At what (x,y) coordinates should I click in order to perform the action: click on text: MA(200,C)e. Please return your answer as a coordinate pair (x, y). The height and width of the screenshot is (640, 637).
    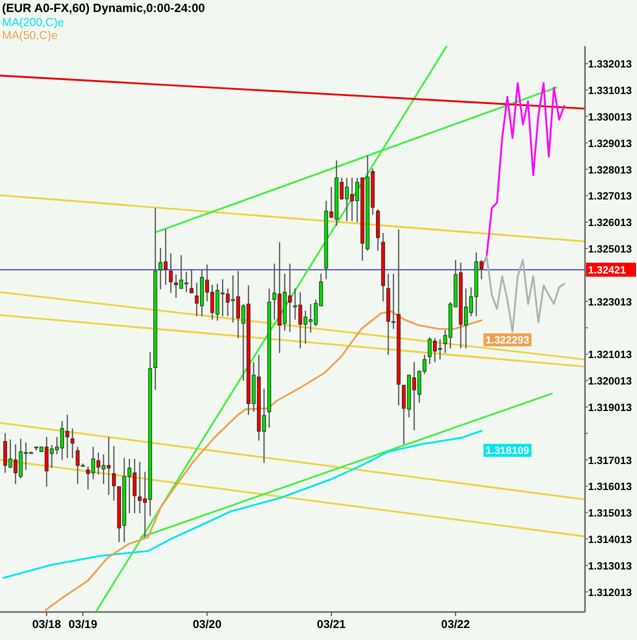
    Looking at the image, I should click on (33, 23).